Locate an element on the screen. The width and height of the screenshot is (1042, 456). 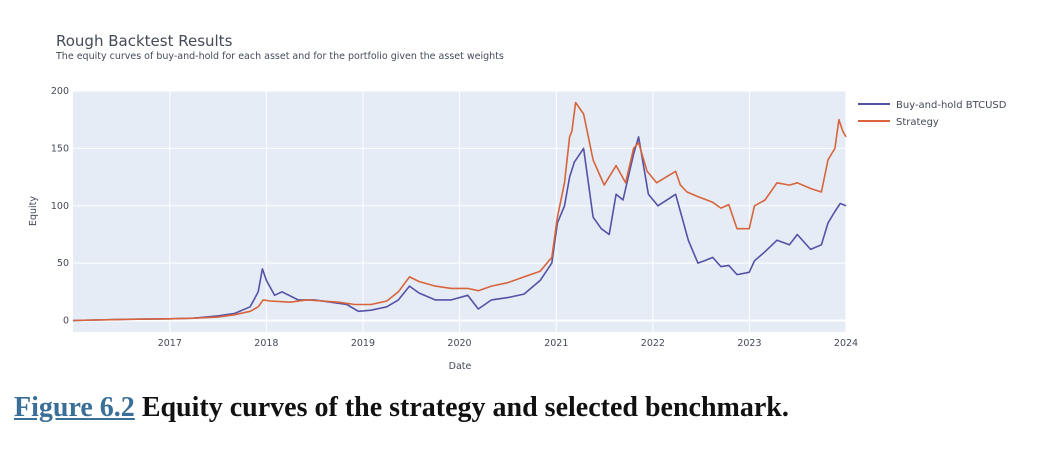
y-axis-label: Equity is located at coordinates (33, 211).